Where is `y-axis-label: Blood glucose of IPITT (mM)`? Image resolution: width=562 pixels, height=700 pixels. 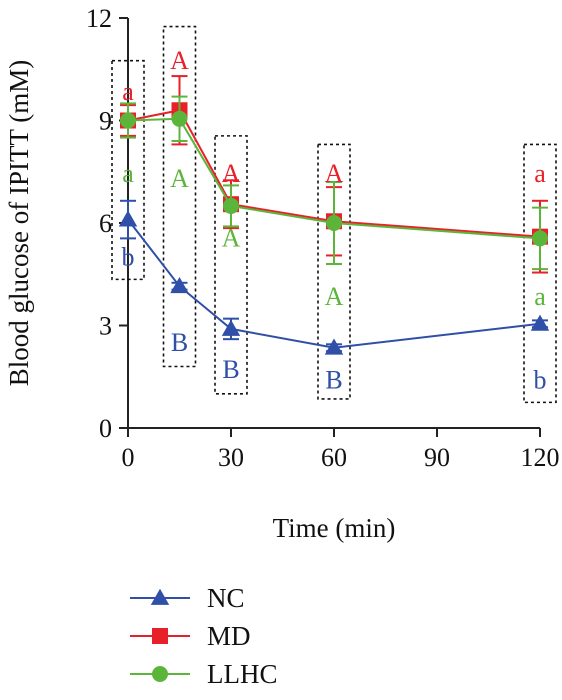 y-axis-label: Blood glucose of IPITT (mM) is located at coordinates (19, 223).